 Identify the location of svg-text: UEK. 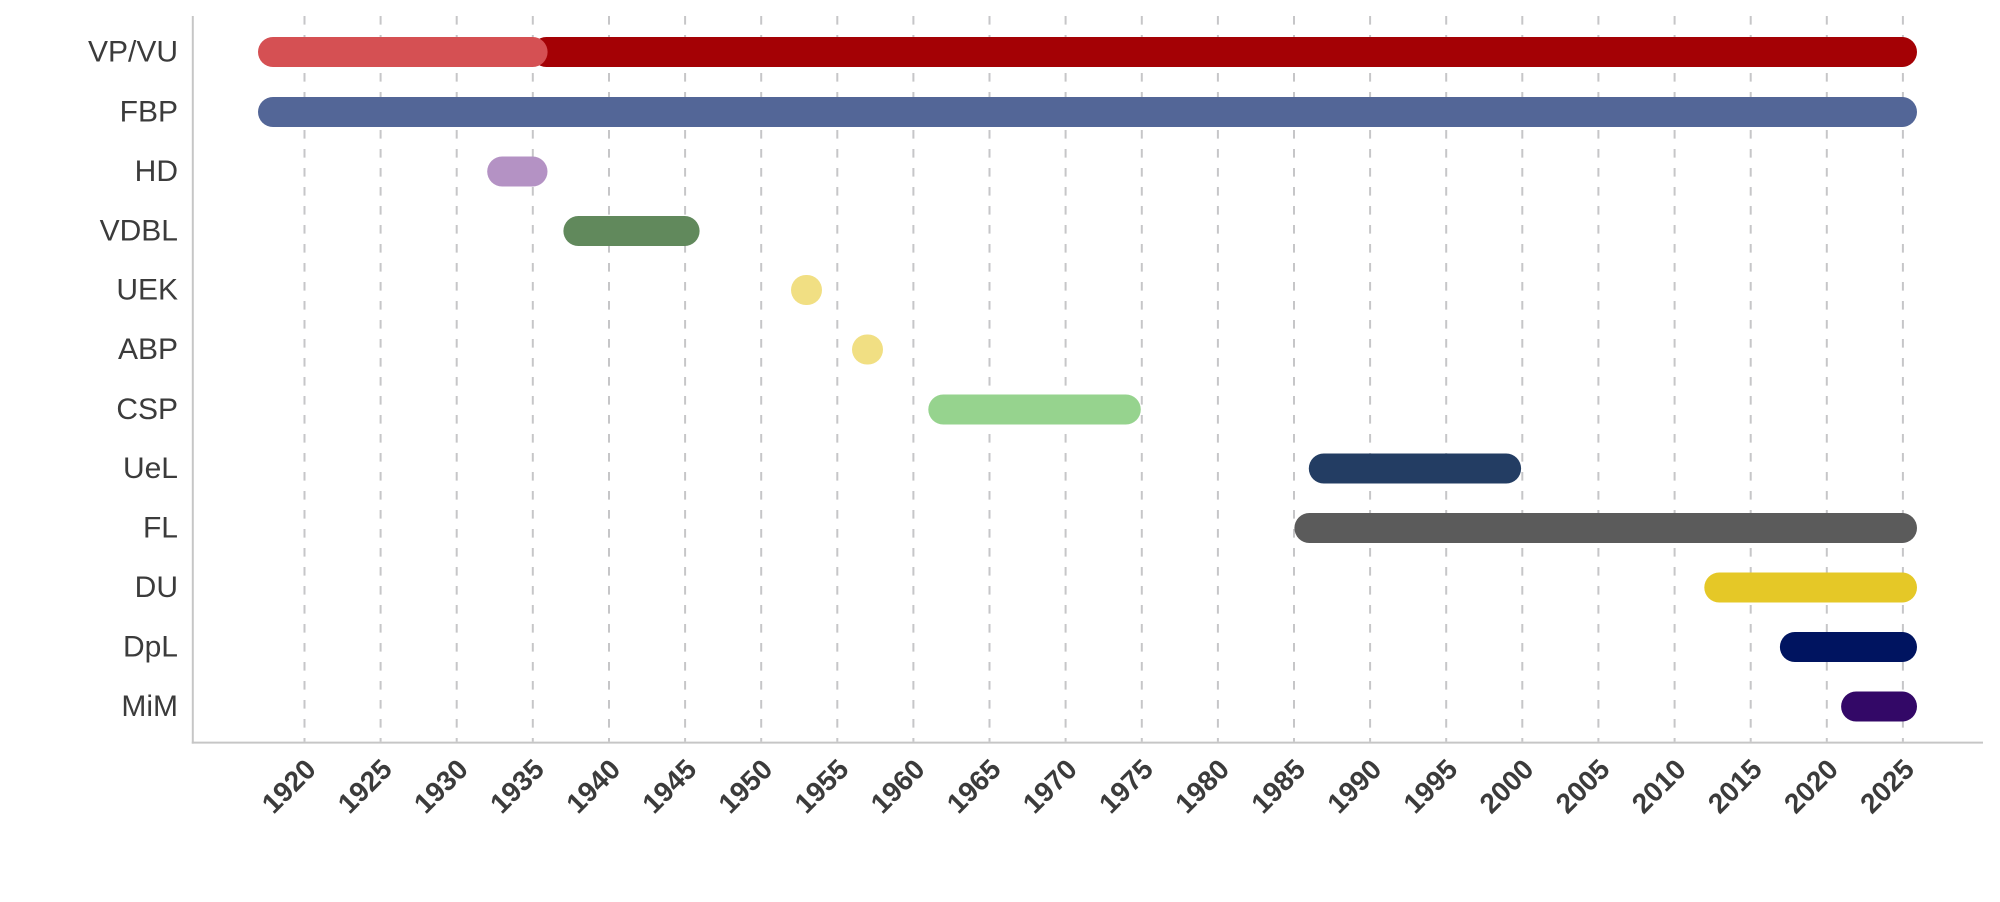
(147, 290).